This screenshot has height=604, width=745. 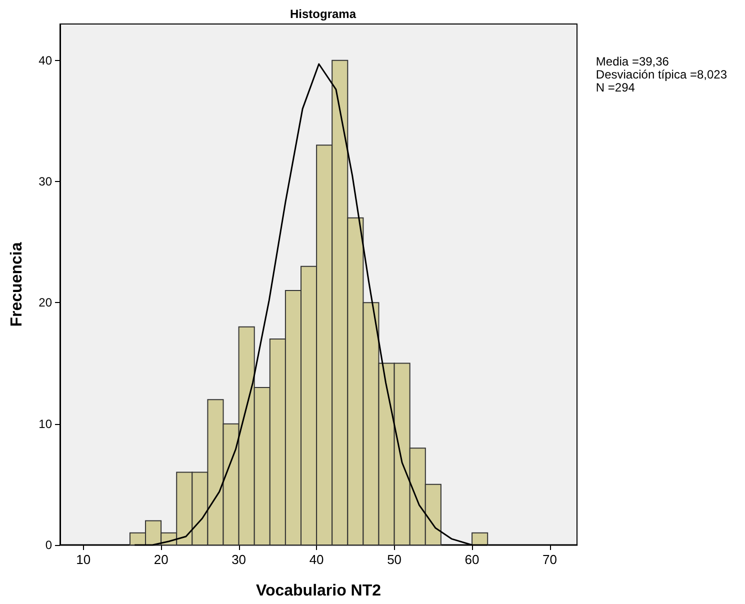 I want to click on x-axis-title: Vocabulario NT2, so click(x=319, y=591).